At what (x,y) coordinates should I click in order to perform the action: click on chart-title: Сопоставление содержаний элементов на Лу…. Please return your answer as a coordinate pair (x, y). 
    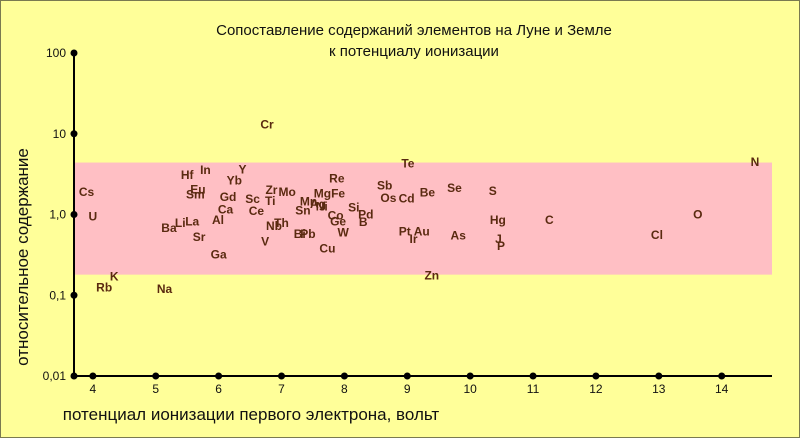
    Looking at the image, I should click on (414, 41).